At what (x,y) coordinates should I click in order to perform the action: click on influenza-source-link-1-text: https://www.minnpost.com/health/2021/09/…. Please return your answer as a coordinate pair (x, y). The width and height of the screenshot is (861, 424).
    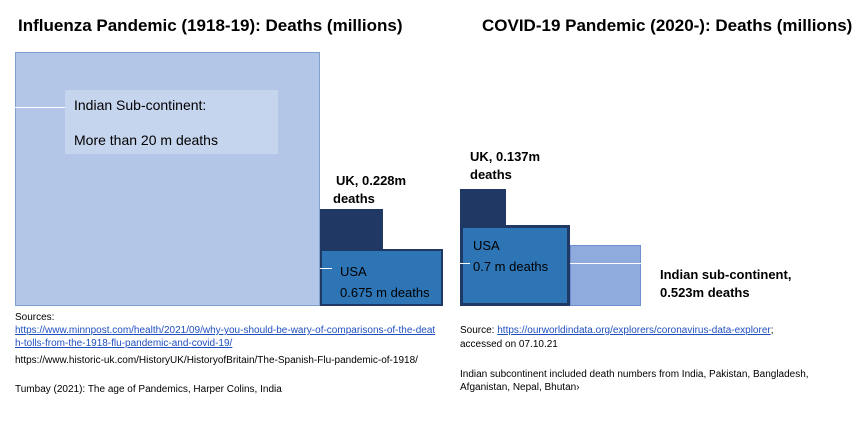
    Looking at the image, I should click on (225, 337).